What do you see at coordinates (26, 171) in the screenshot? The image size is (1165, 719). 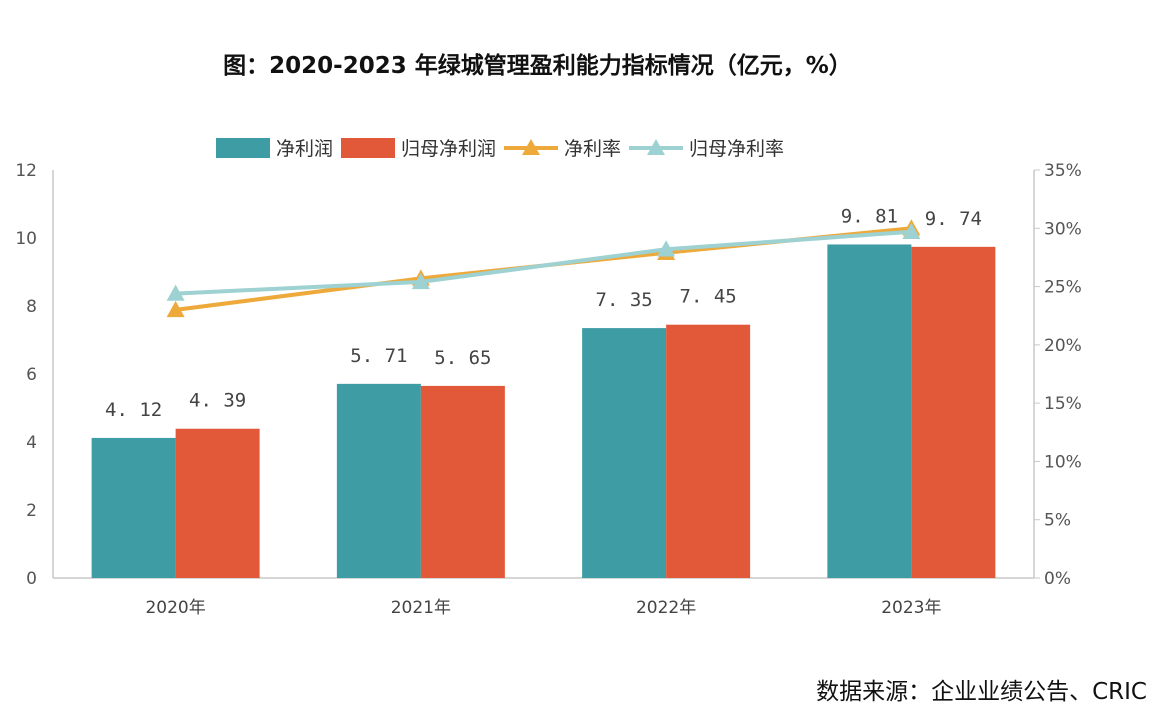 I see `y-tick-label-left: 12` at bounding box center [26, 171].